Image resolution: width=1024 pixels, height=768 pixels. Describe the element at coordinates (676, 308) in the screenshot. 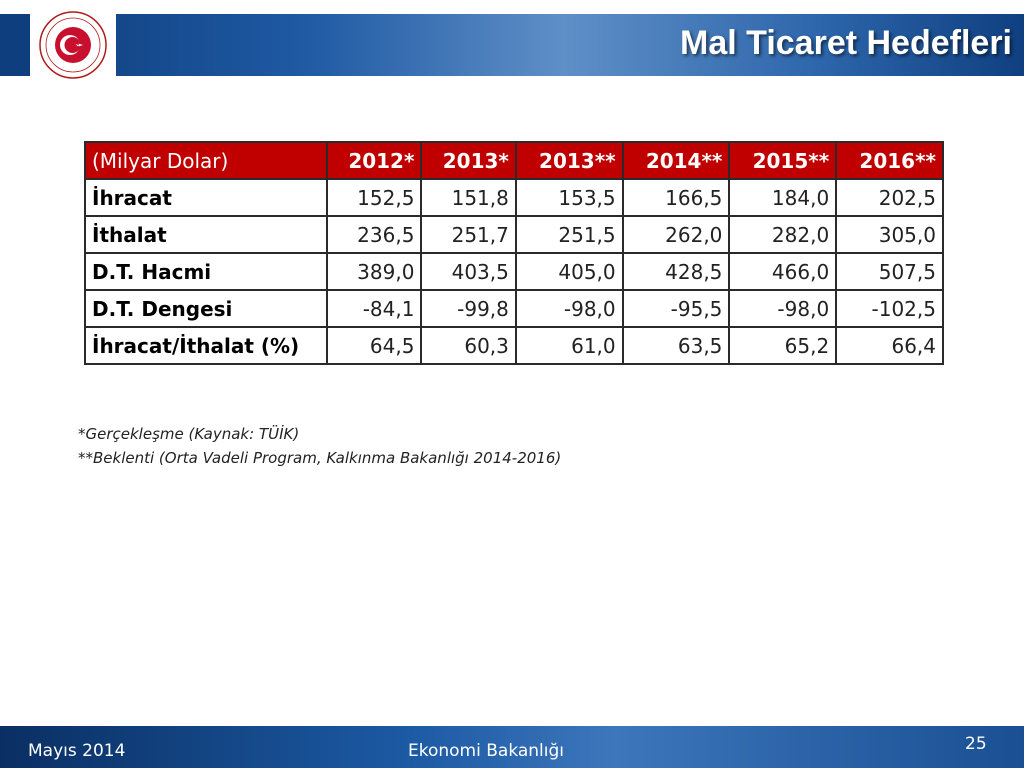

I see `table-cell: -95,5` at that location.